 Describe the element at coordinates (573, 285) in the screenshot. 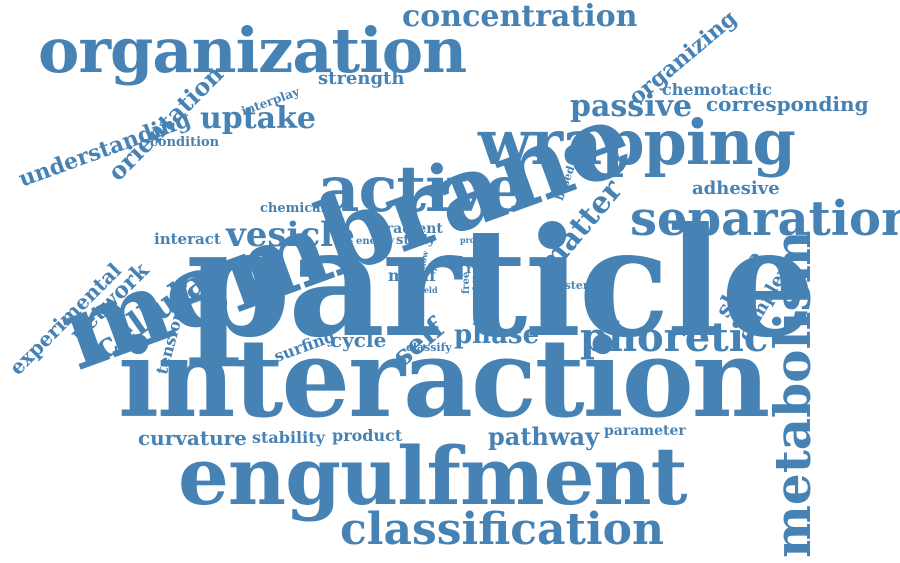

I see `word-system: system` at that location.